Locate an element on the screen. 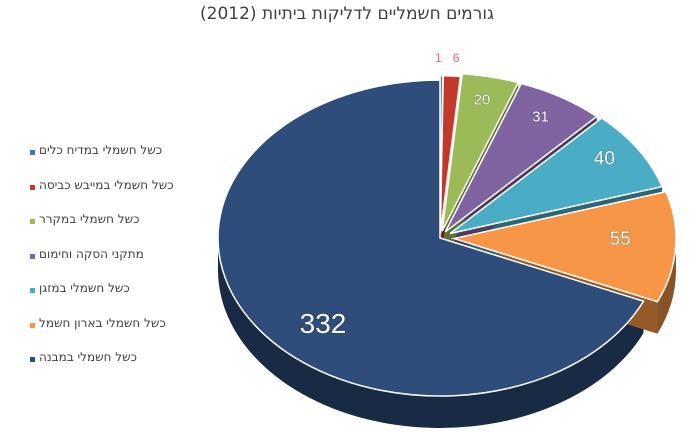 Image resolution: width=694 pixels, height=444 pixels. legend-label: מתקני הסקה וחימום is located at coordinates (91, 253).